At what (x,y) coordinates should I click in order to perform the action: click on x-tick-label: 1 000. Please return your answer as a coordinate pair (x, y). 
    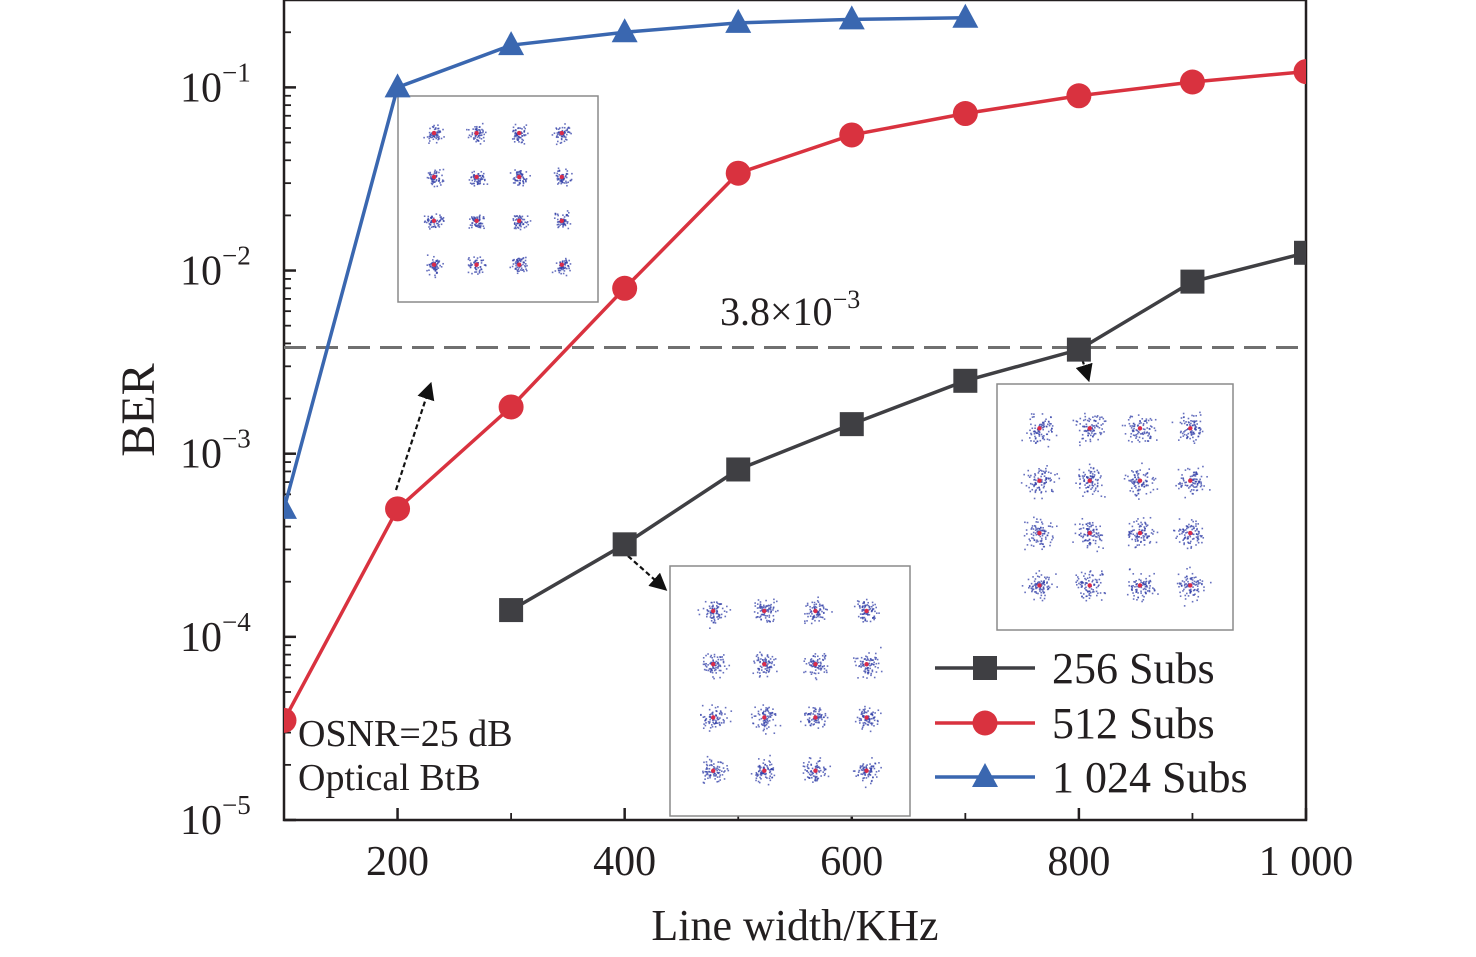
    Looking at the image, I should click on (1306, 862).